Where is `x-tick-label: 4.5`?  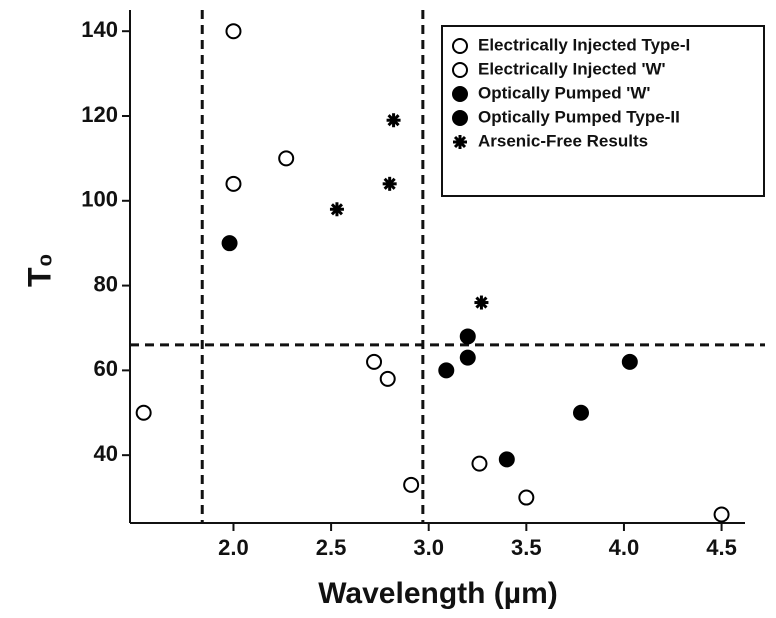
x-tick-label: 4.5 is located at coordinates (721, 547).